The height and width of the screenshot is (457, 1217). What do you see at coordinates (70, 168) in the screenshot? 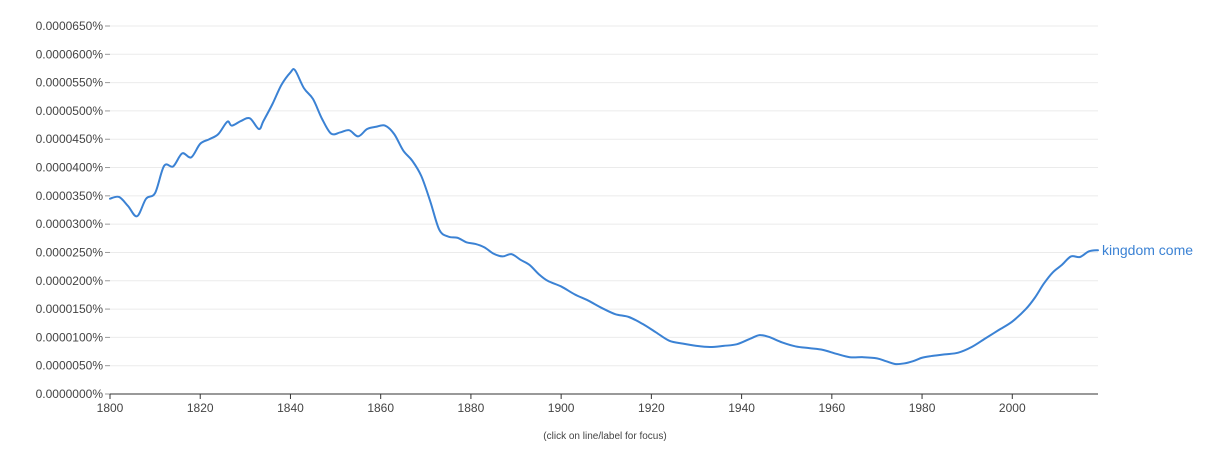
I see `y-tick-label: 0.0000400%` at bounding box center [70, 168].